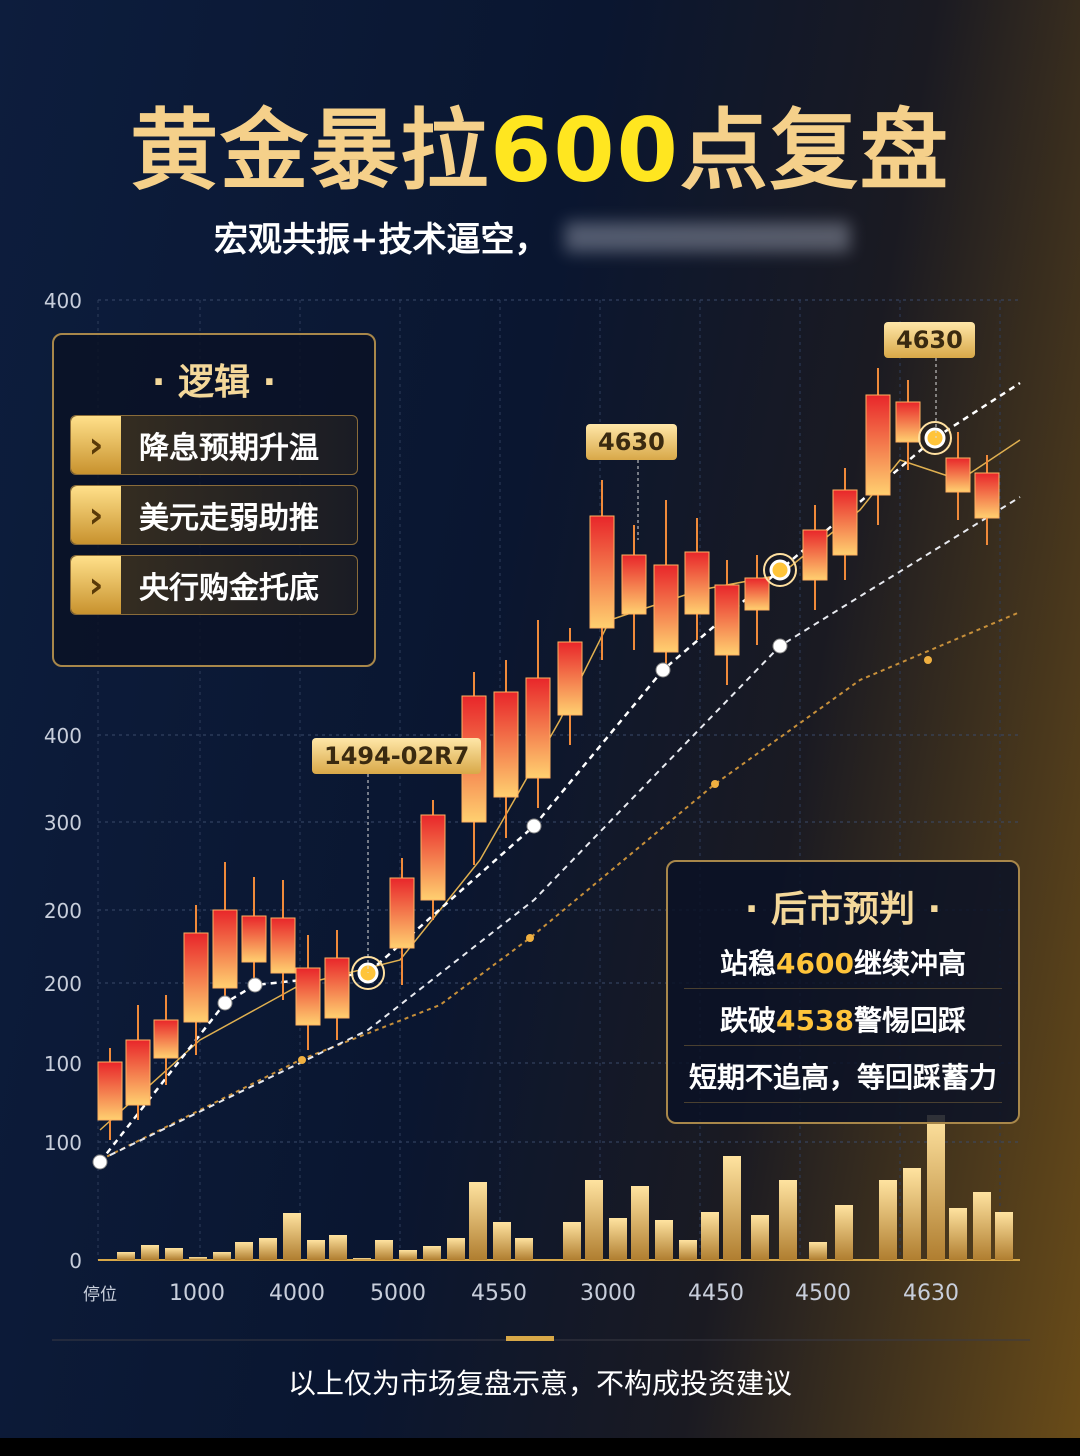 The height and width of the screenshot is (1456, 1080). What do you see at coordinates (297, 1293) in the screenshot?
I see `x-axis-label: 4000` at bounding box center [297, 1293].